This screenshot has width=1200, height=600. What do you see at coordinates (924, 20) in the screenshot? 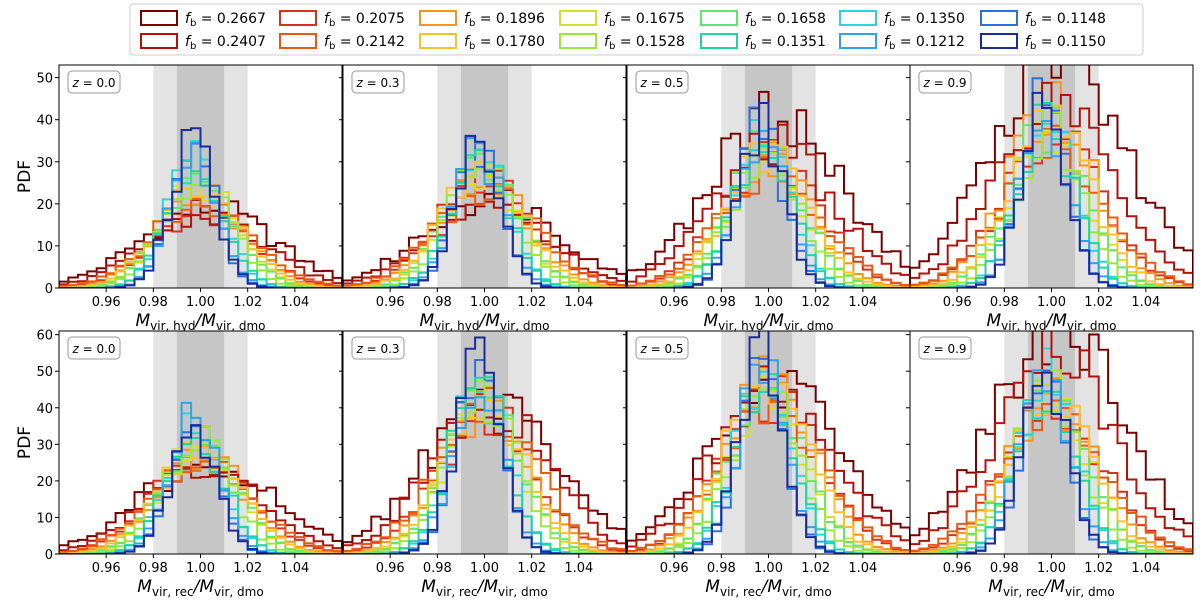
I see `legend-label: fb = 0.1350` at bounding box center [924, 20].